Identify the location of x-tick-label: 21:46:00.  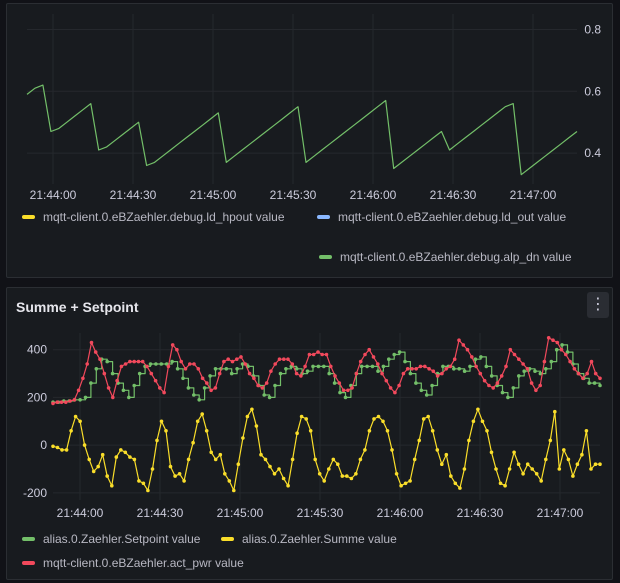
(400, 513).